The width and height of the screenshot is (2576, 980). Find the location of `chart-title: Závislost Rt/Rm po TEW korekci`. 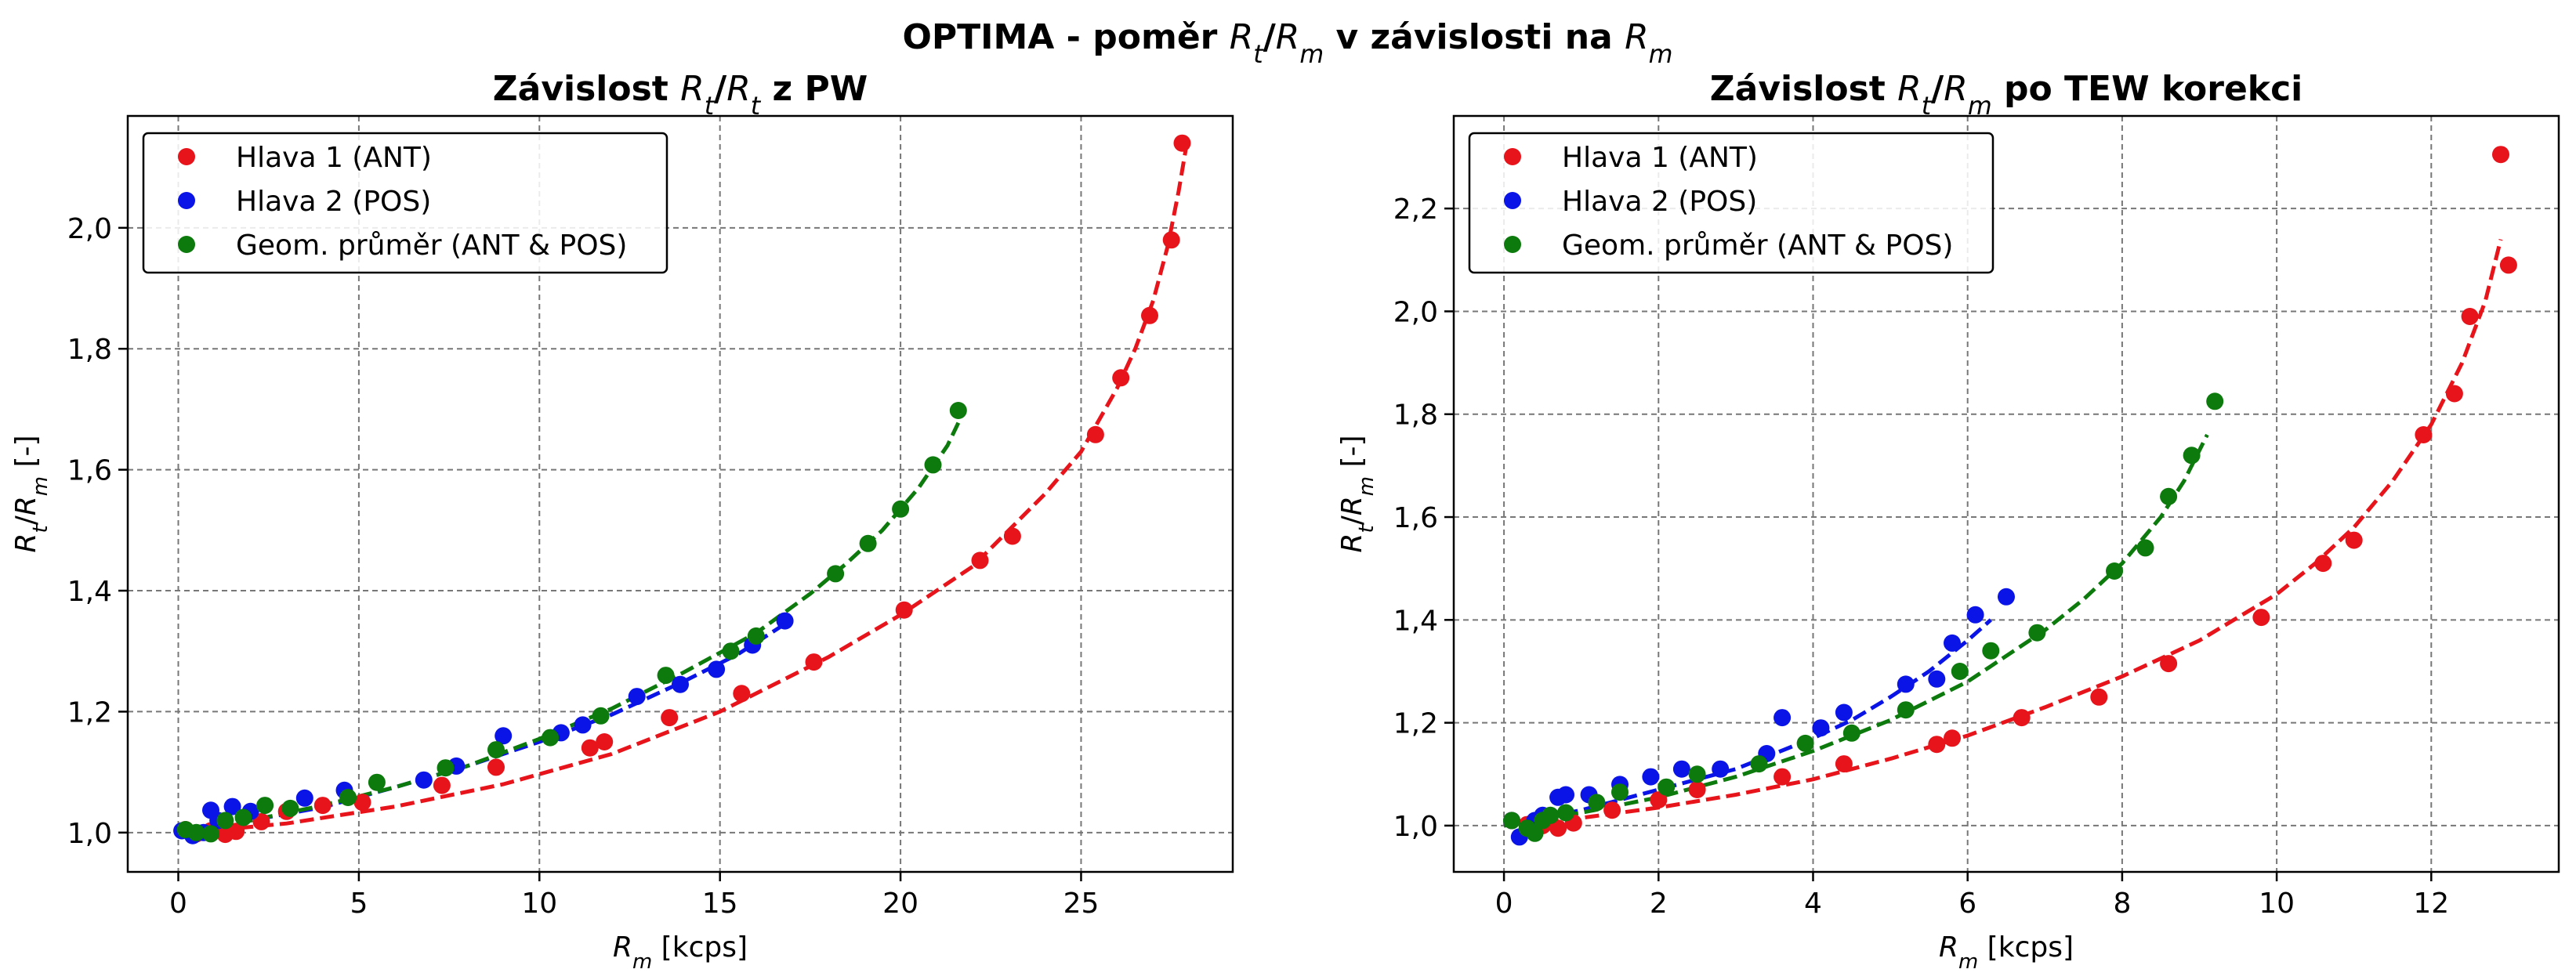

chart-title: Závislost Rt/Rm po TEW korekci is located at coordinates (2006, 95).